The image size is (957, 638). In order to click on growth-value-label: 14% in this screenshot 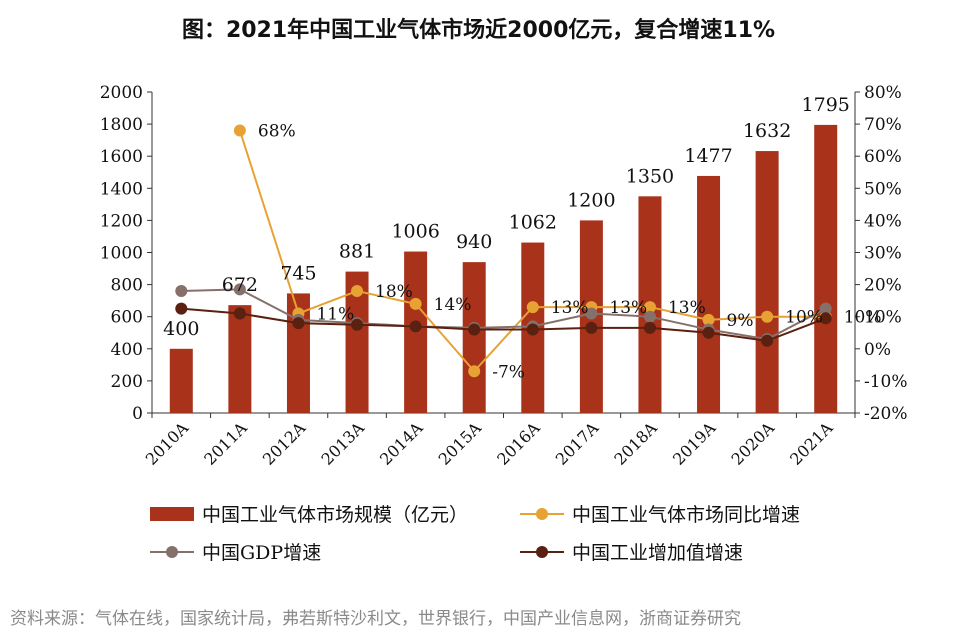, I will do `click(453, 305)`.